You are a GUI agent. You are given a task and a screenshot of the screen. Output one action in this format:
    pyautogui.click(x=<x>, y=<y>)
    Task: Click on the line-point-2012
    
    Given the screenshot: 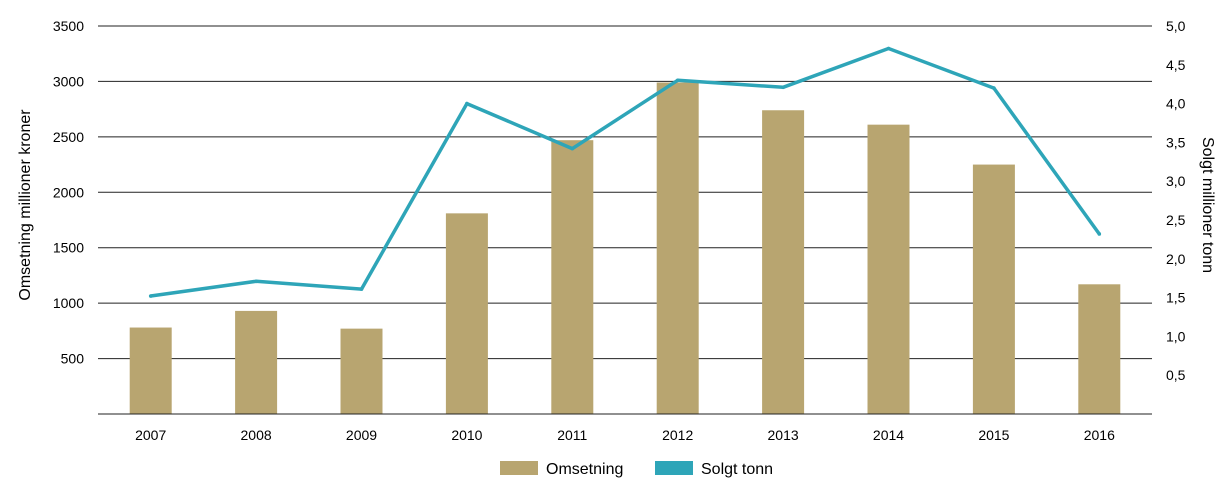 What is the action you would take?
    pyautogui.click(x=678, y=81)
    